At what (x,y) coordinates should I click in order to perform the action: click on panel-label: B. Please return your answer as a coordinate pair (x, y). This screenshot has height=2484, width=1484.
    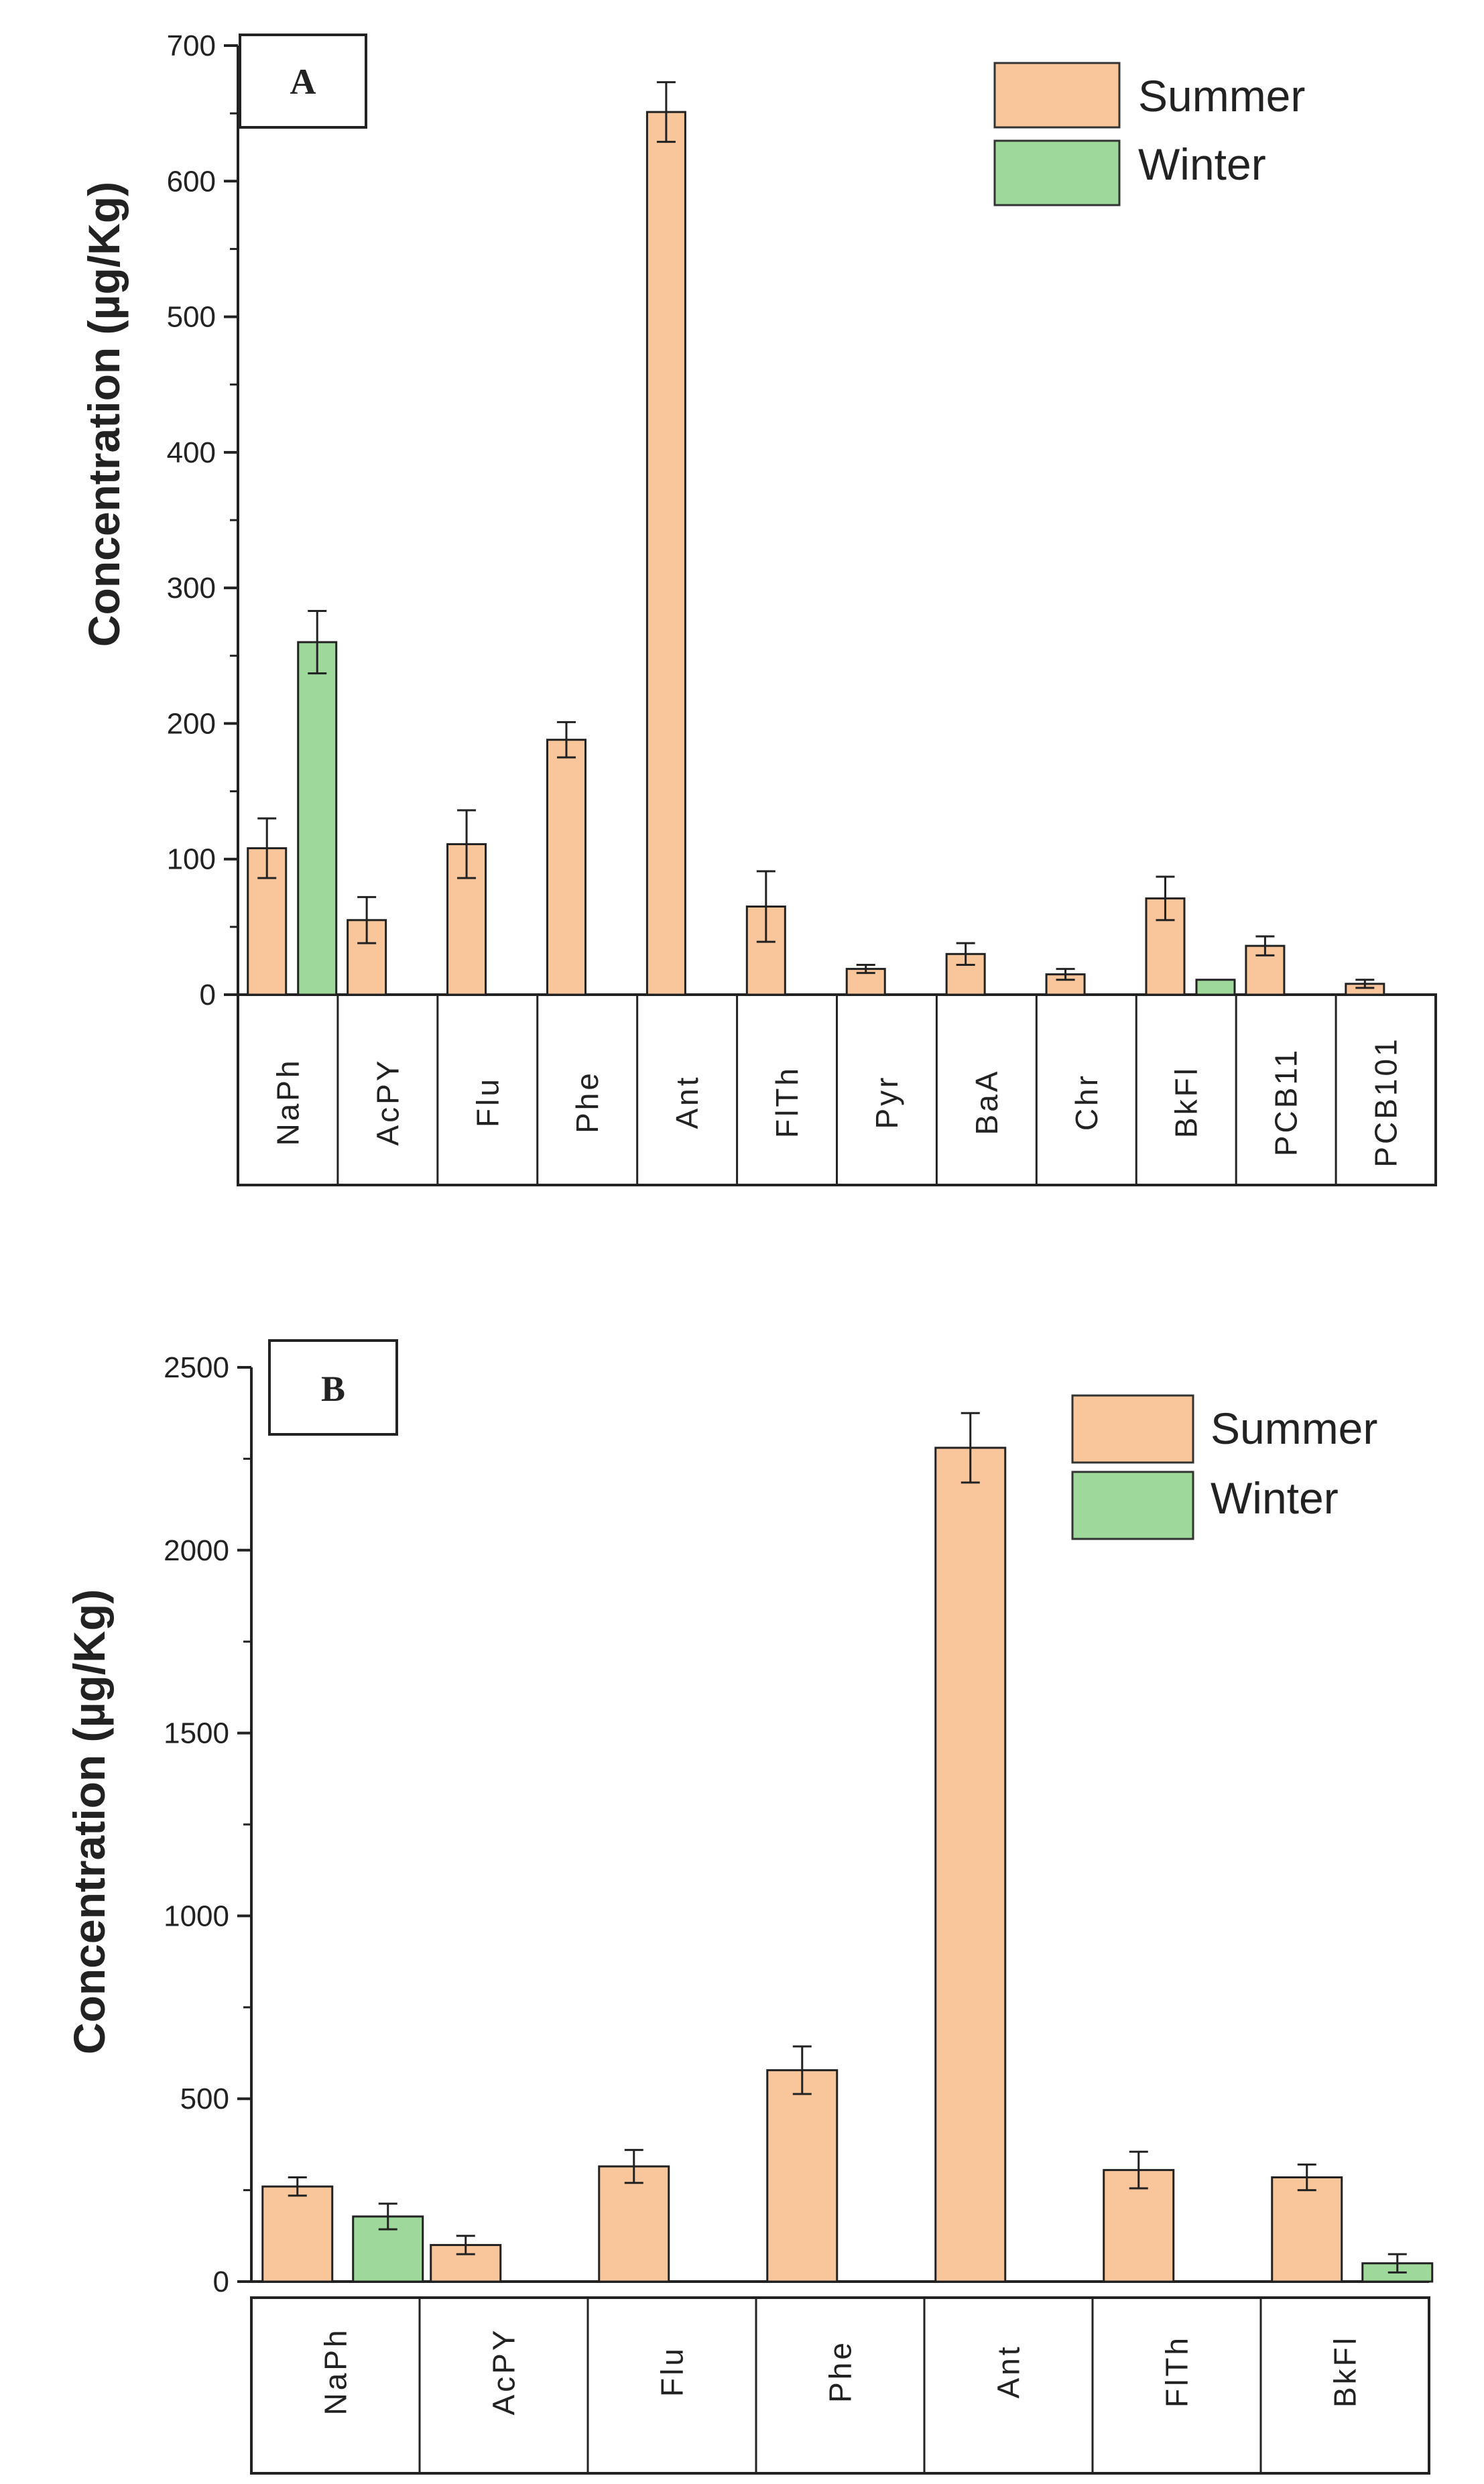
    Looking at the image, I should click on (333, 1389).